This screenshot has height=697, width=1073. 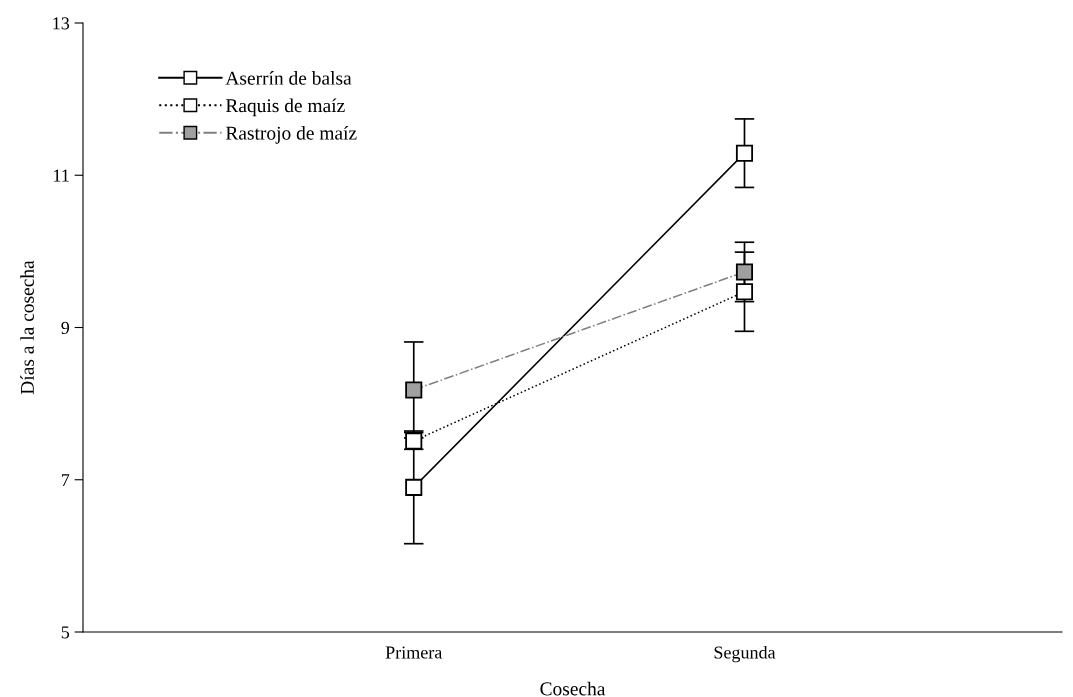 What do you see at coordinates (285, 107) in the screenshot?
I see `legend-label: Raquis de maíz` at bounding box center [285, 107].